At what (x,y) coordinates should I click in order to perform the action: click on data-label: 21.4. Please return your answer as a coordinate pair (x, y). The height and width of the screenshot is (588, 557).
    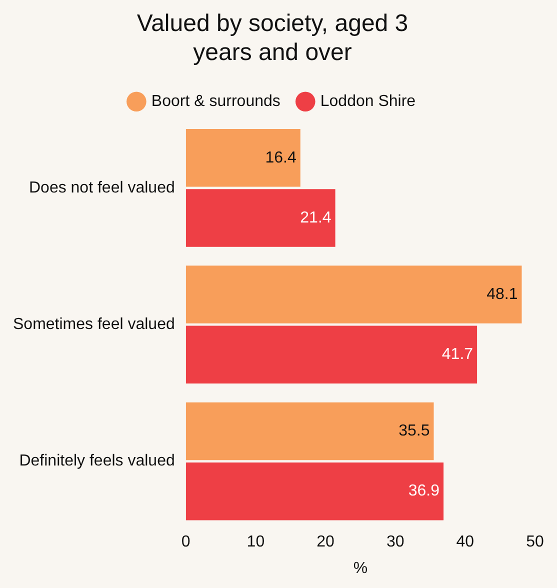
    Looking at the image, I should click on (316, 217).